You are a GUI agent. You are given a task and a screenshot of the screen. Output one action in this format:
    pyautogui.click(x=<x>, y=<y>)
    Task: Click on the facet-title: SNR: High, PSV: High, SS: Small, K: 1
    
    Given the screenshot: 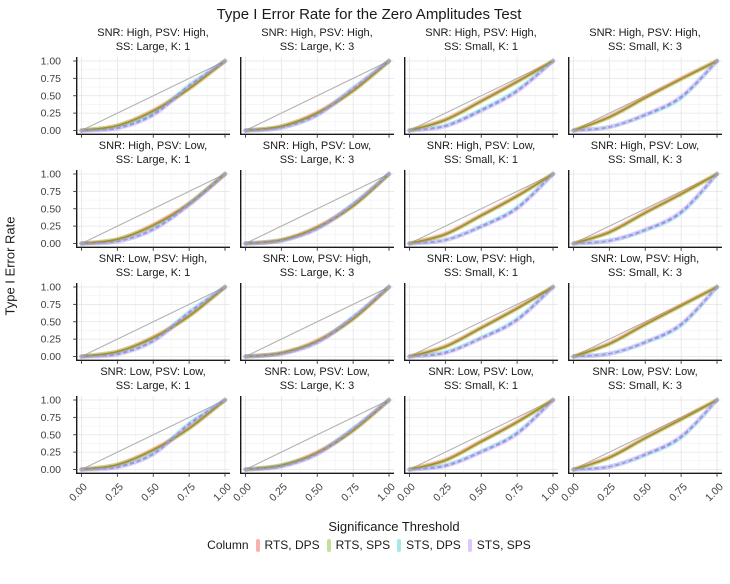 What is the action you would take?
    pyautogui.click(x=481, y=40)
    